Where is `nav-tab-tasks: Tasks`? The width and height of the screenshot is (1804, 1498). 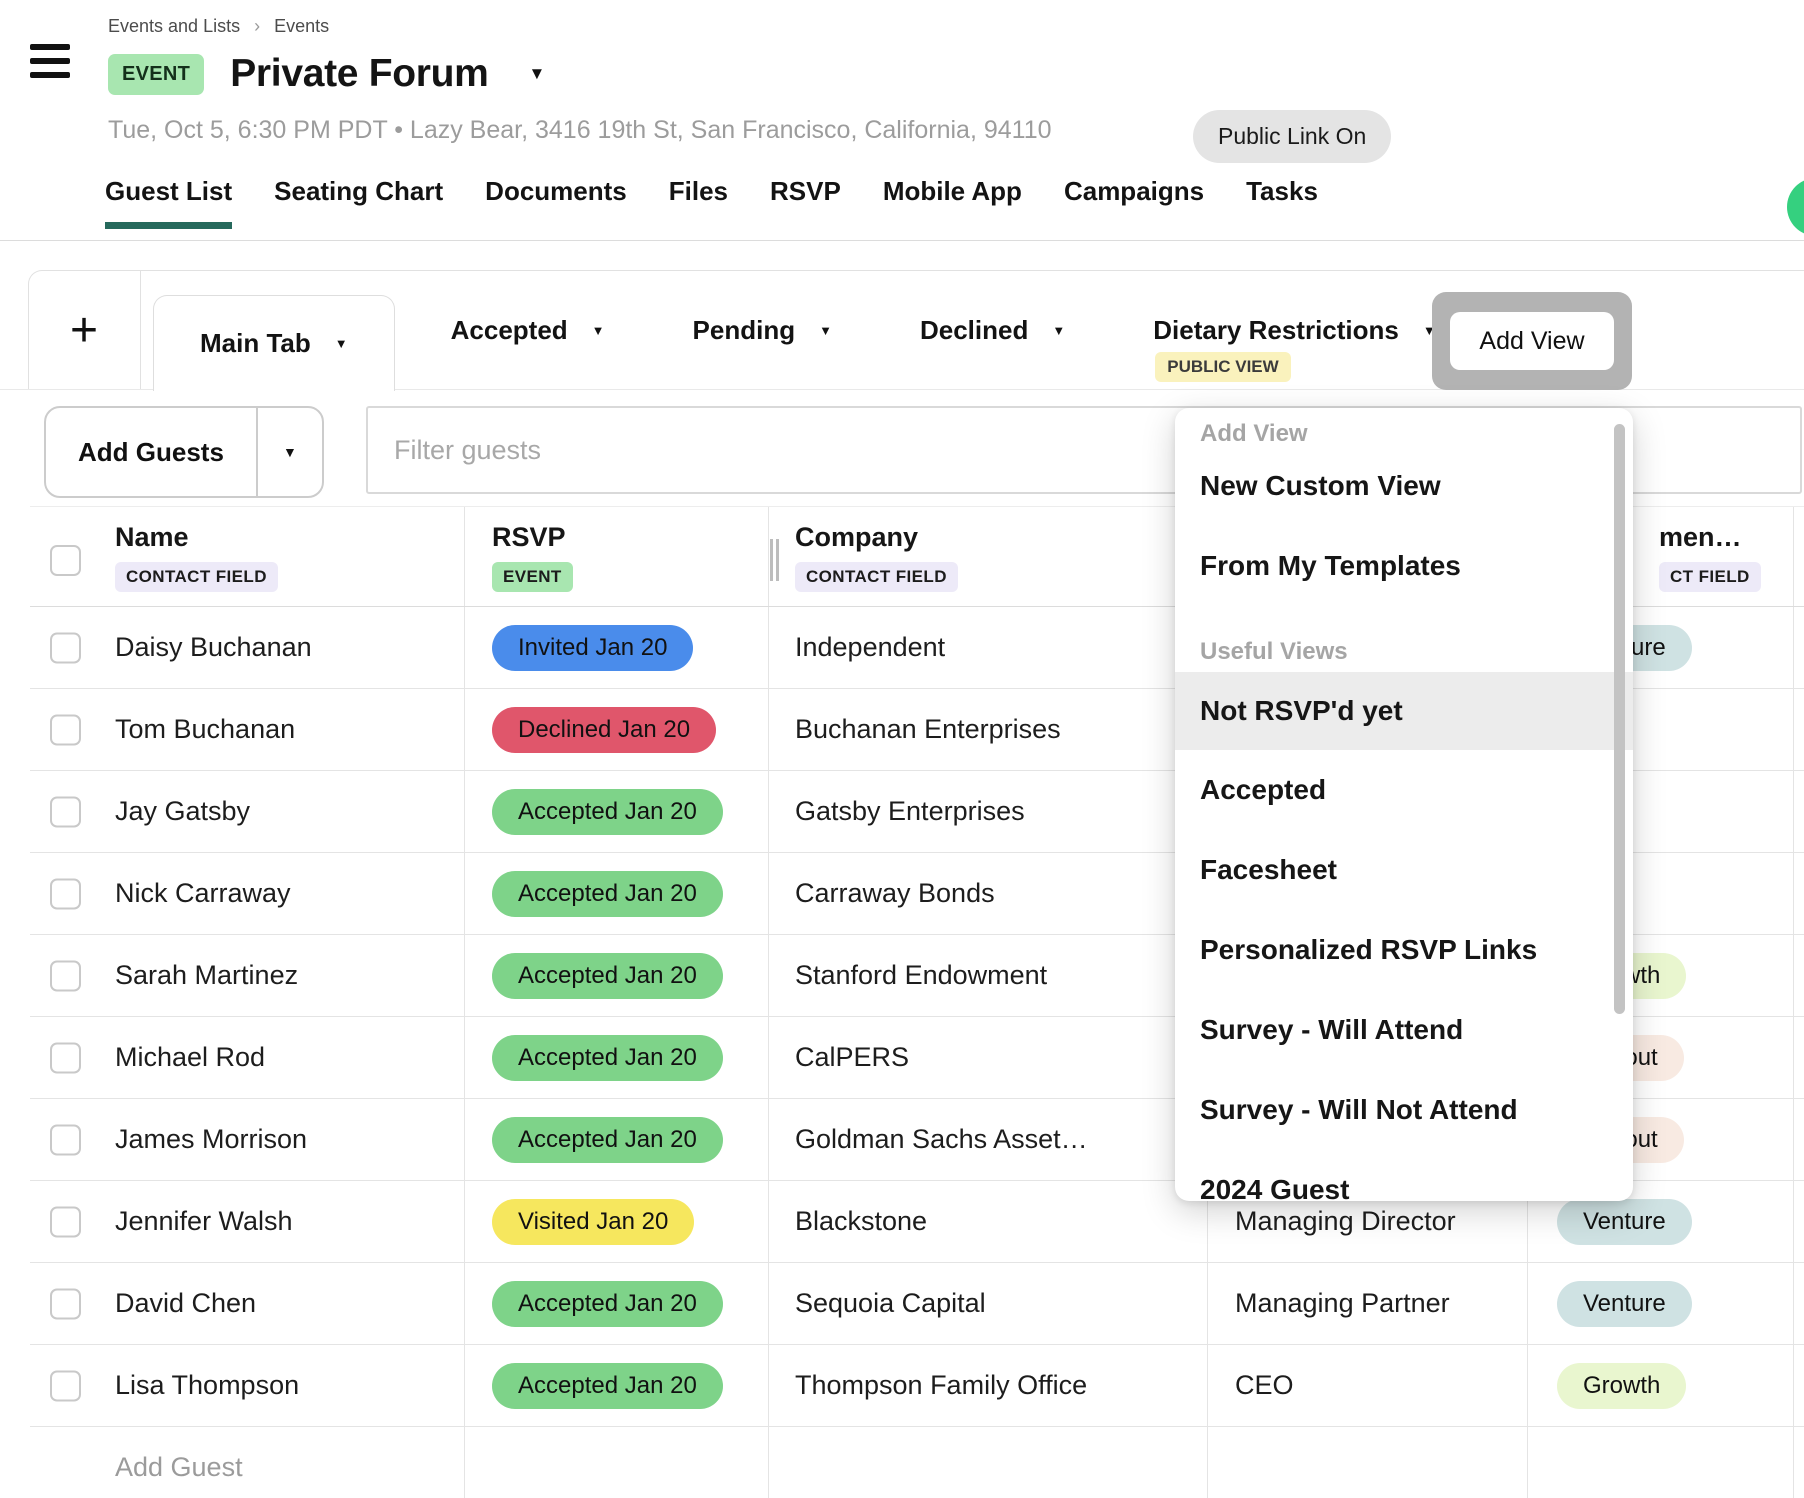
nav-tab-tasks: Tasks is located at coordinates (1282, 191).